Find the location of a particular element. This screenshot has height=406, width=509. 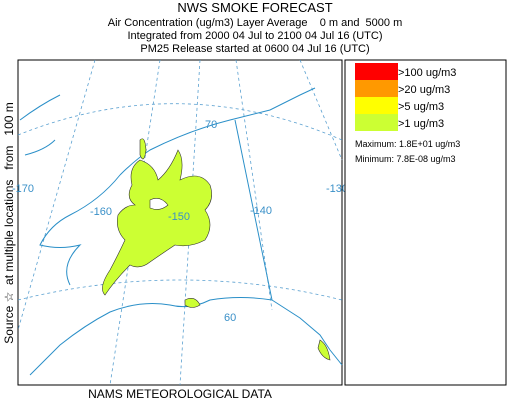

grid-label: -160 is located at coordinates (101, 212).